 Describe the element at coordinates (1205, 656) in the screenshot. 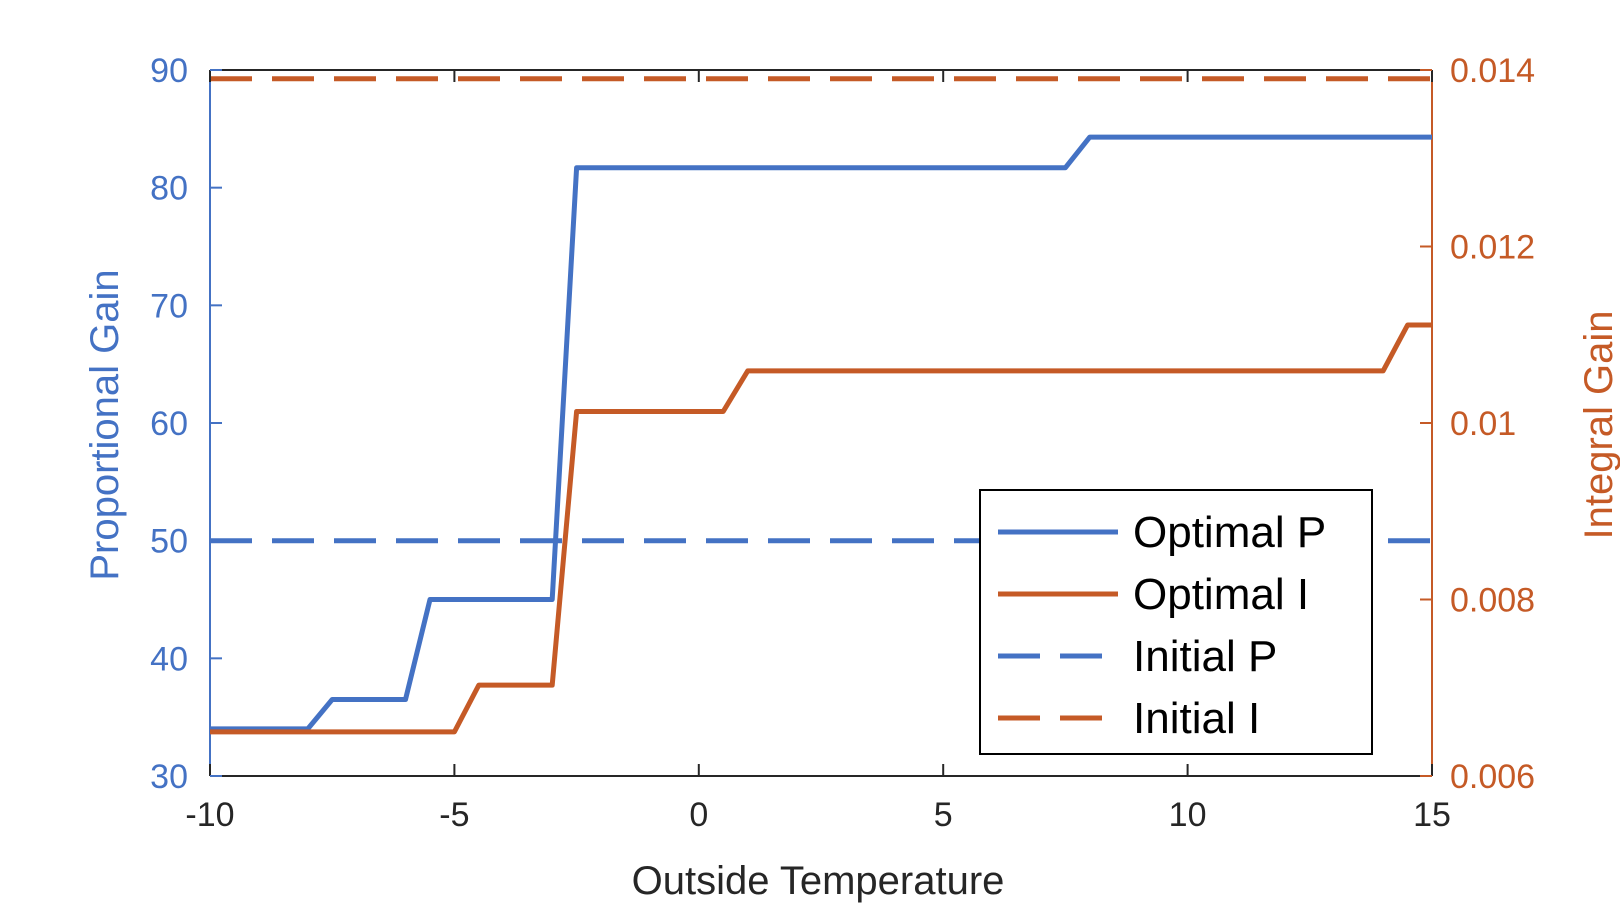

I see `legend-label: Initial P` at that location.